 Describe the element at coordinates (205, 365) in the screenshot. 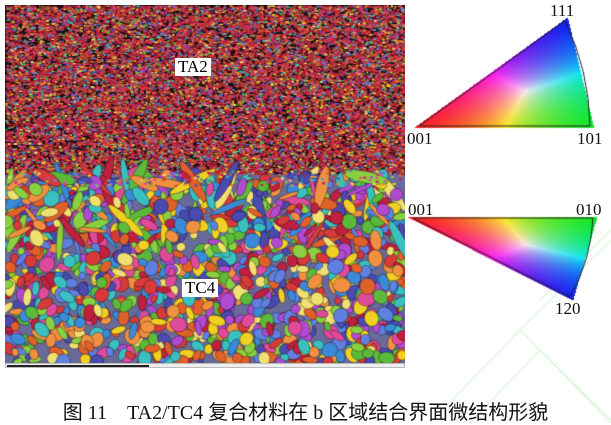

I see `scale-bar` at that location.